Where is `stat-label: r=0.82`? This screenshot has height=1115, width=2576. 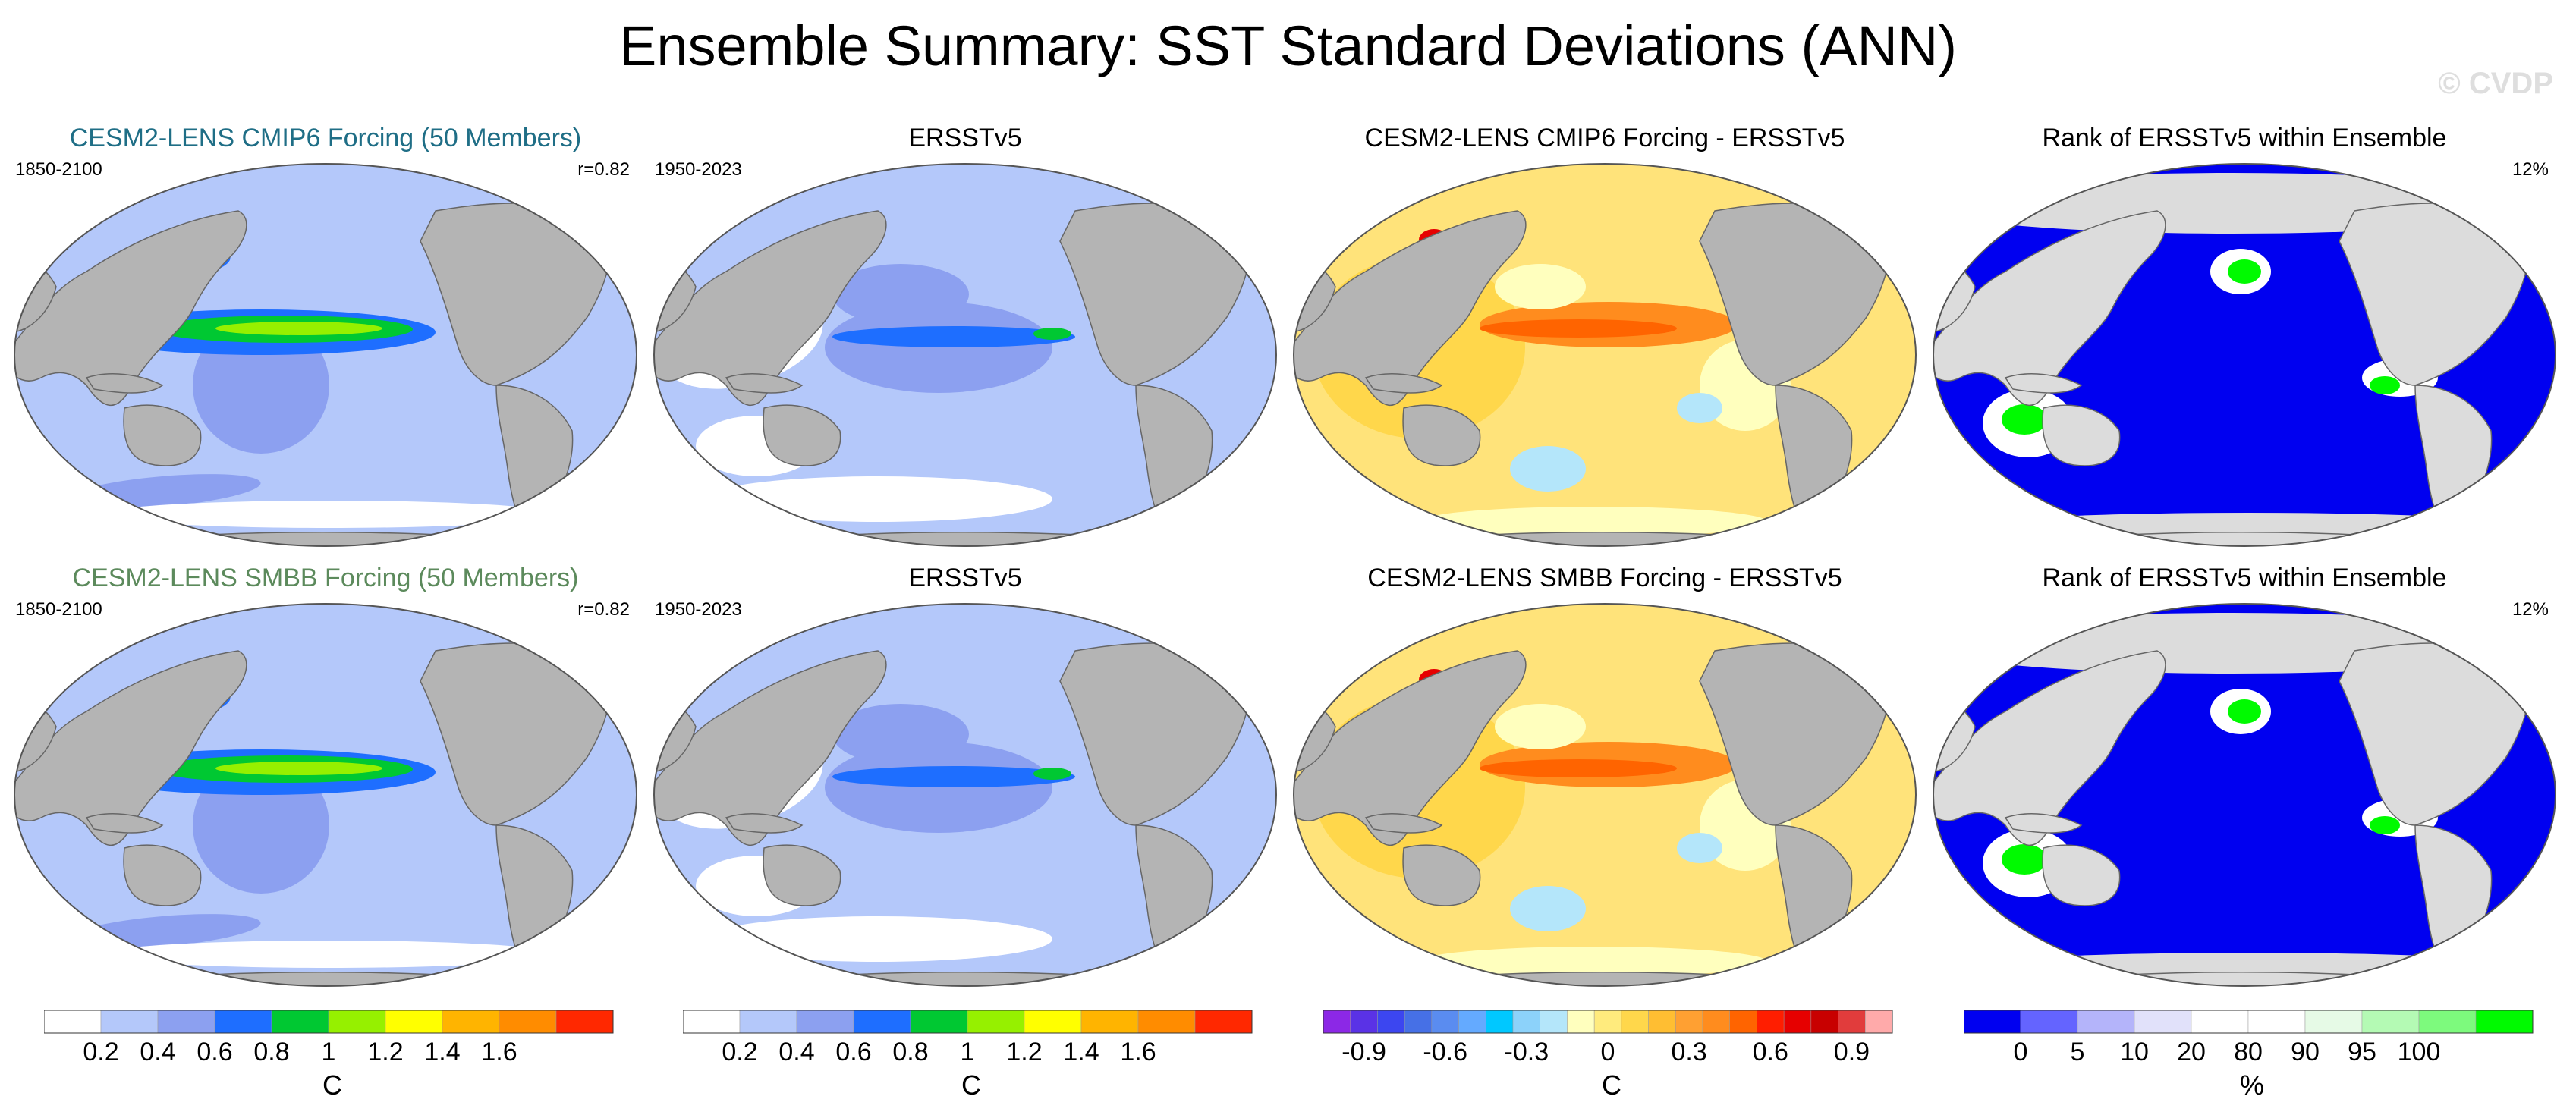
stat-label: r=0.82 is located at coordinates (603, 609).